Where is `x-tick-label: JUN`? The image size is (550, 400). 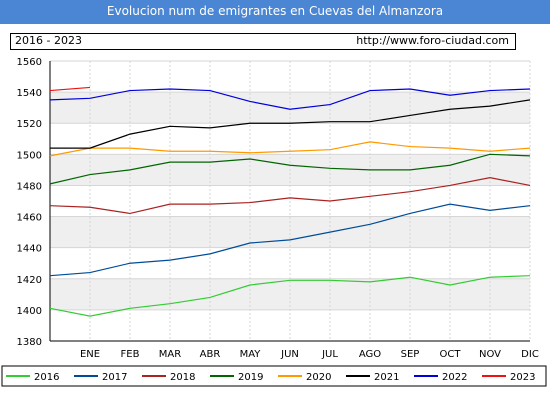
x-tick-label: JUN is located at coordinates (289, 354).